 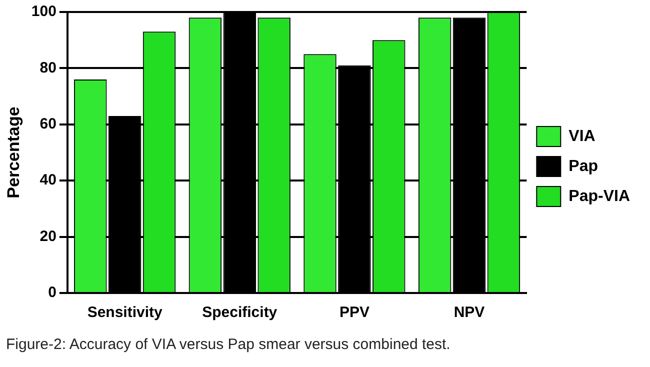 I want to click on legend-label: VIA, so click(x=582, y=136).